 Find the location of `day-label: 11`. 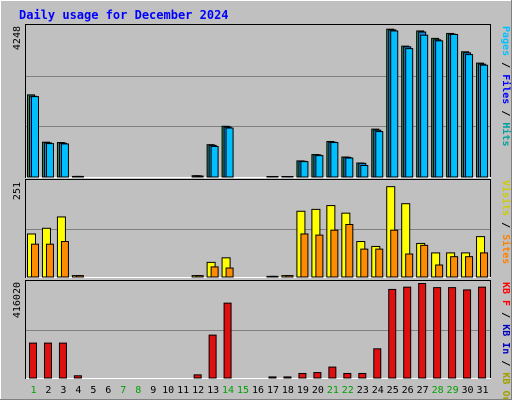

day-label: 11 is located at coordinates (183, 390).